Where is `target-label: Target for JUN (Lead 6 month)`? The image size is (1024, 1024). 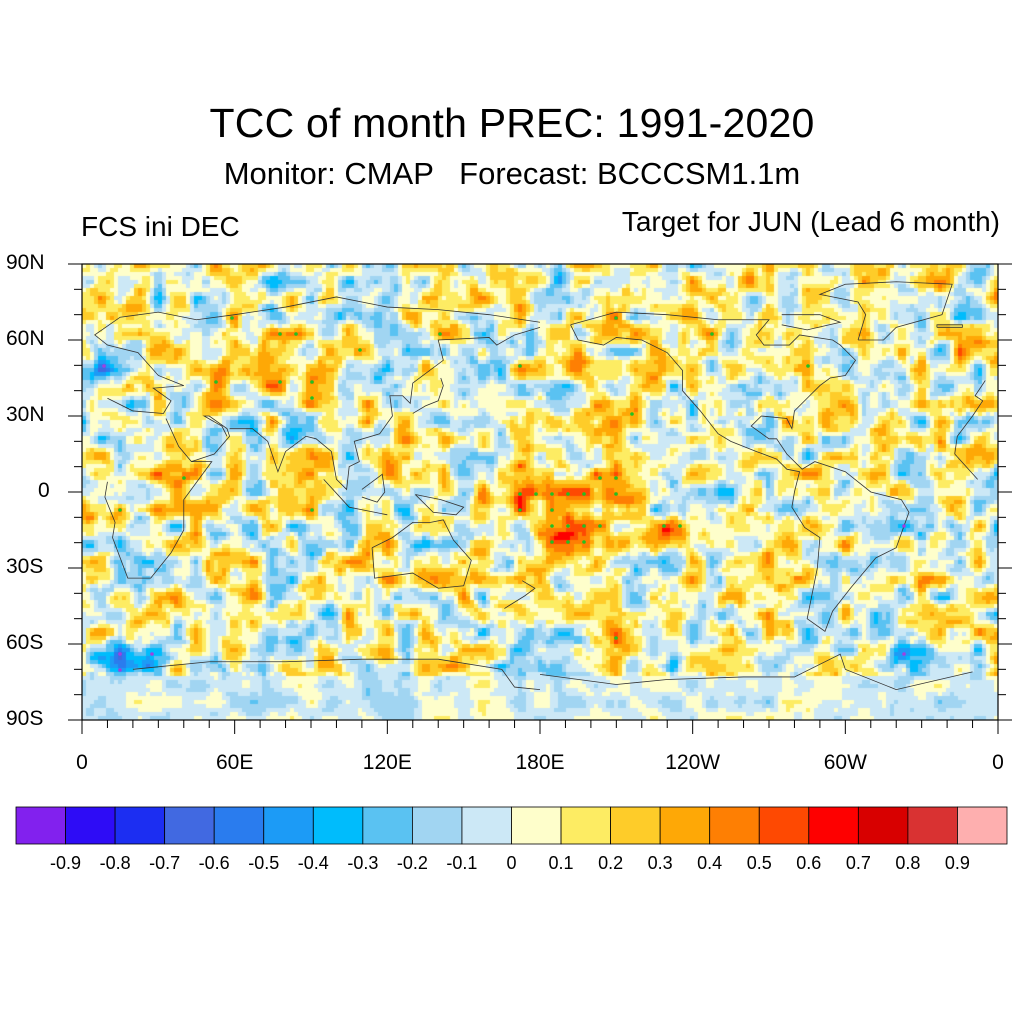 target-label: Target for JUN (Lead 6 month) is located at coordinates (810, 221).